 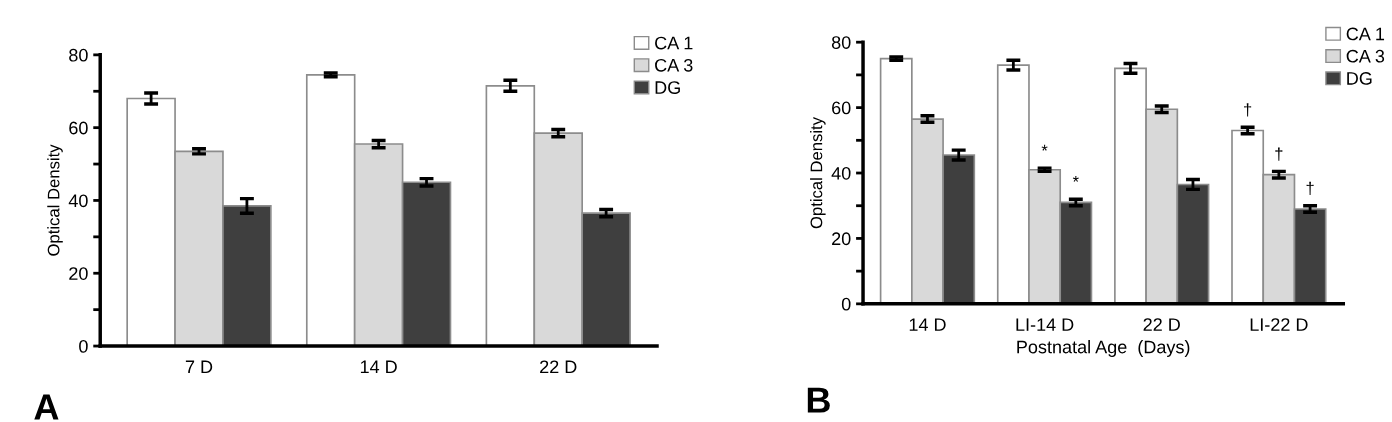 I want to click on x-axis-title: Postnatal Age (Days), so click(x=1103, y=348).